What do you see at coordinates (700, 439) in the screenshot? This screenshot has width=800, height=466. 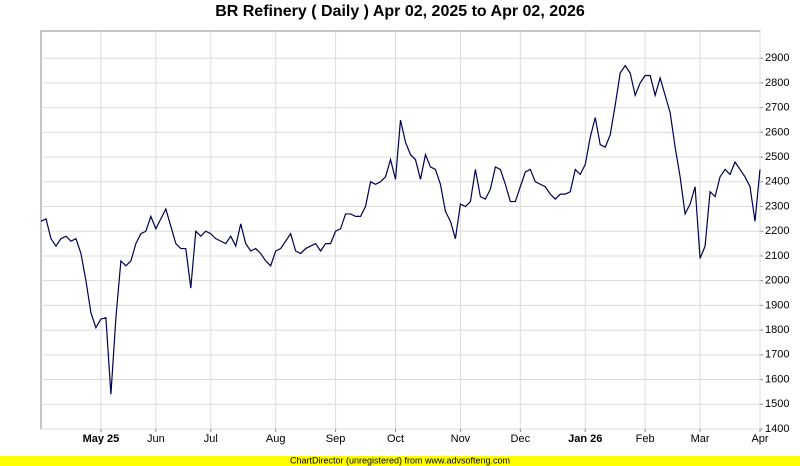 I see `x-tick-label: Mar` at bounding box center [700, 439].